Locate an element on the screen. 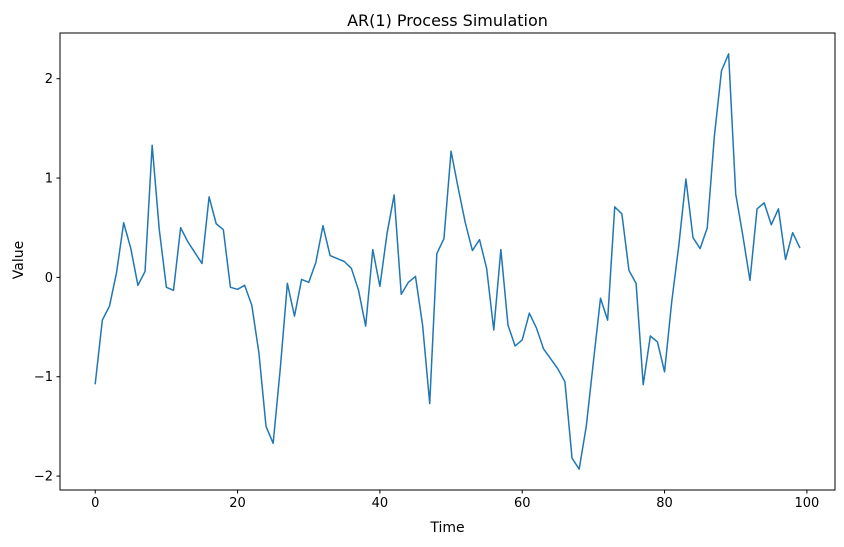 This screenshot has height=547, width=844. y-tick-label: 1 is located at coordinates (49, 179).